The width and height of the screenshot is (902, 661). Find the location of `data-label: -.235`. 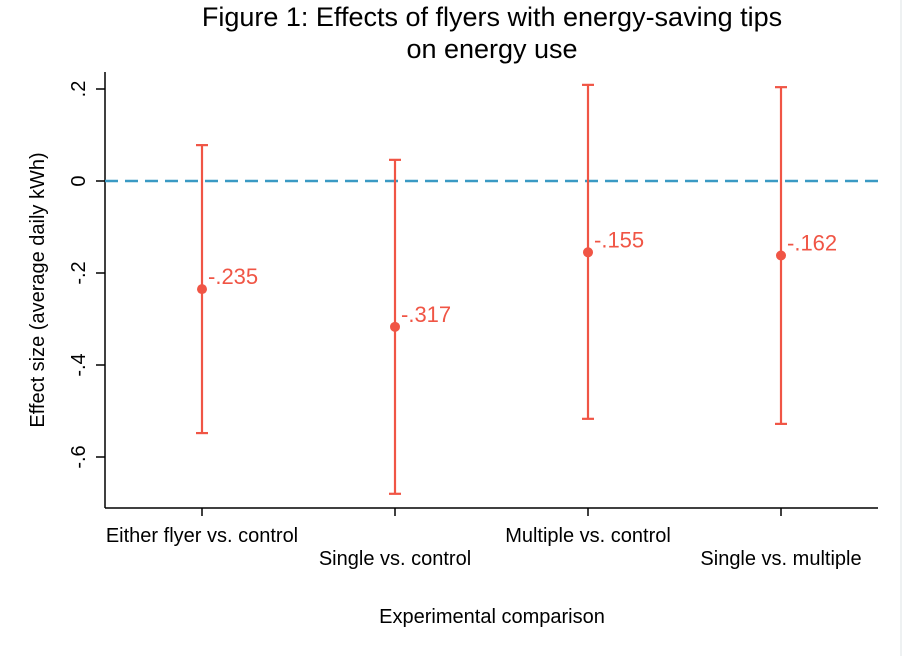

data-label: -.235 is located at coordinates (233, 276).